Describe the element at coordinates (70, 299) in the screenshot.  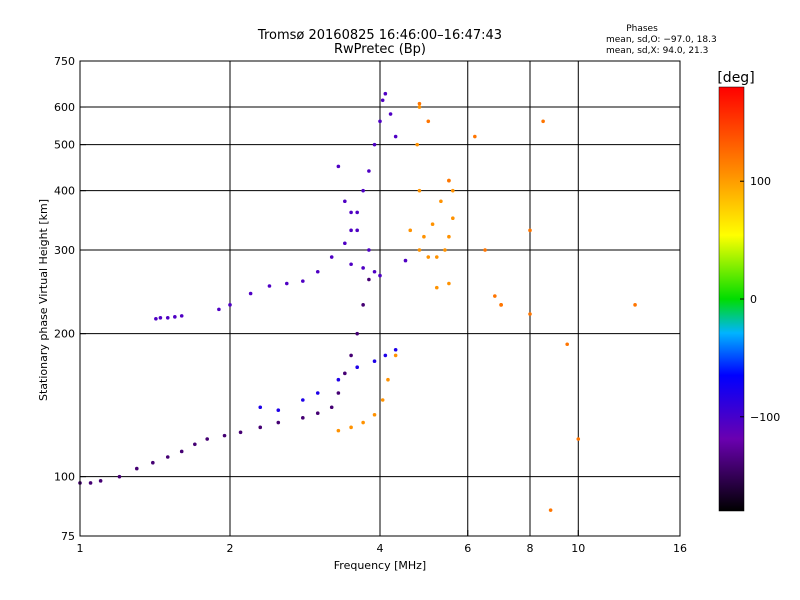
I see `y-axis-ticks: 75 100 200 300 400 500 600 750` at that location.